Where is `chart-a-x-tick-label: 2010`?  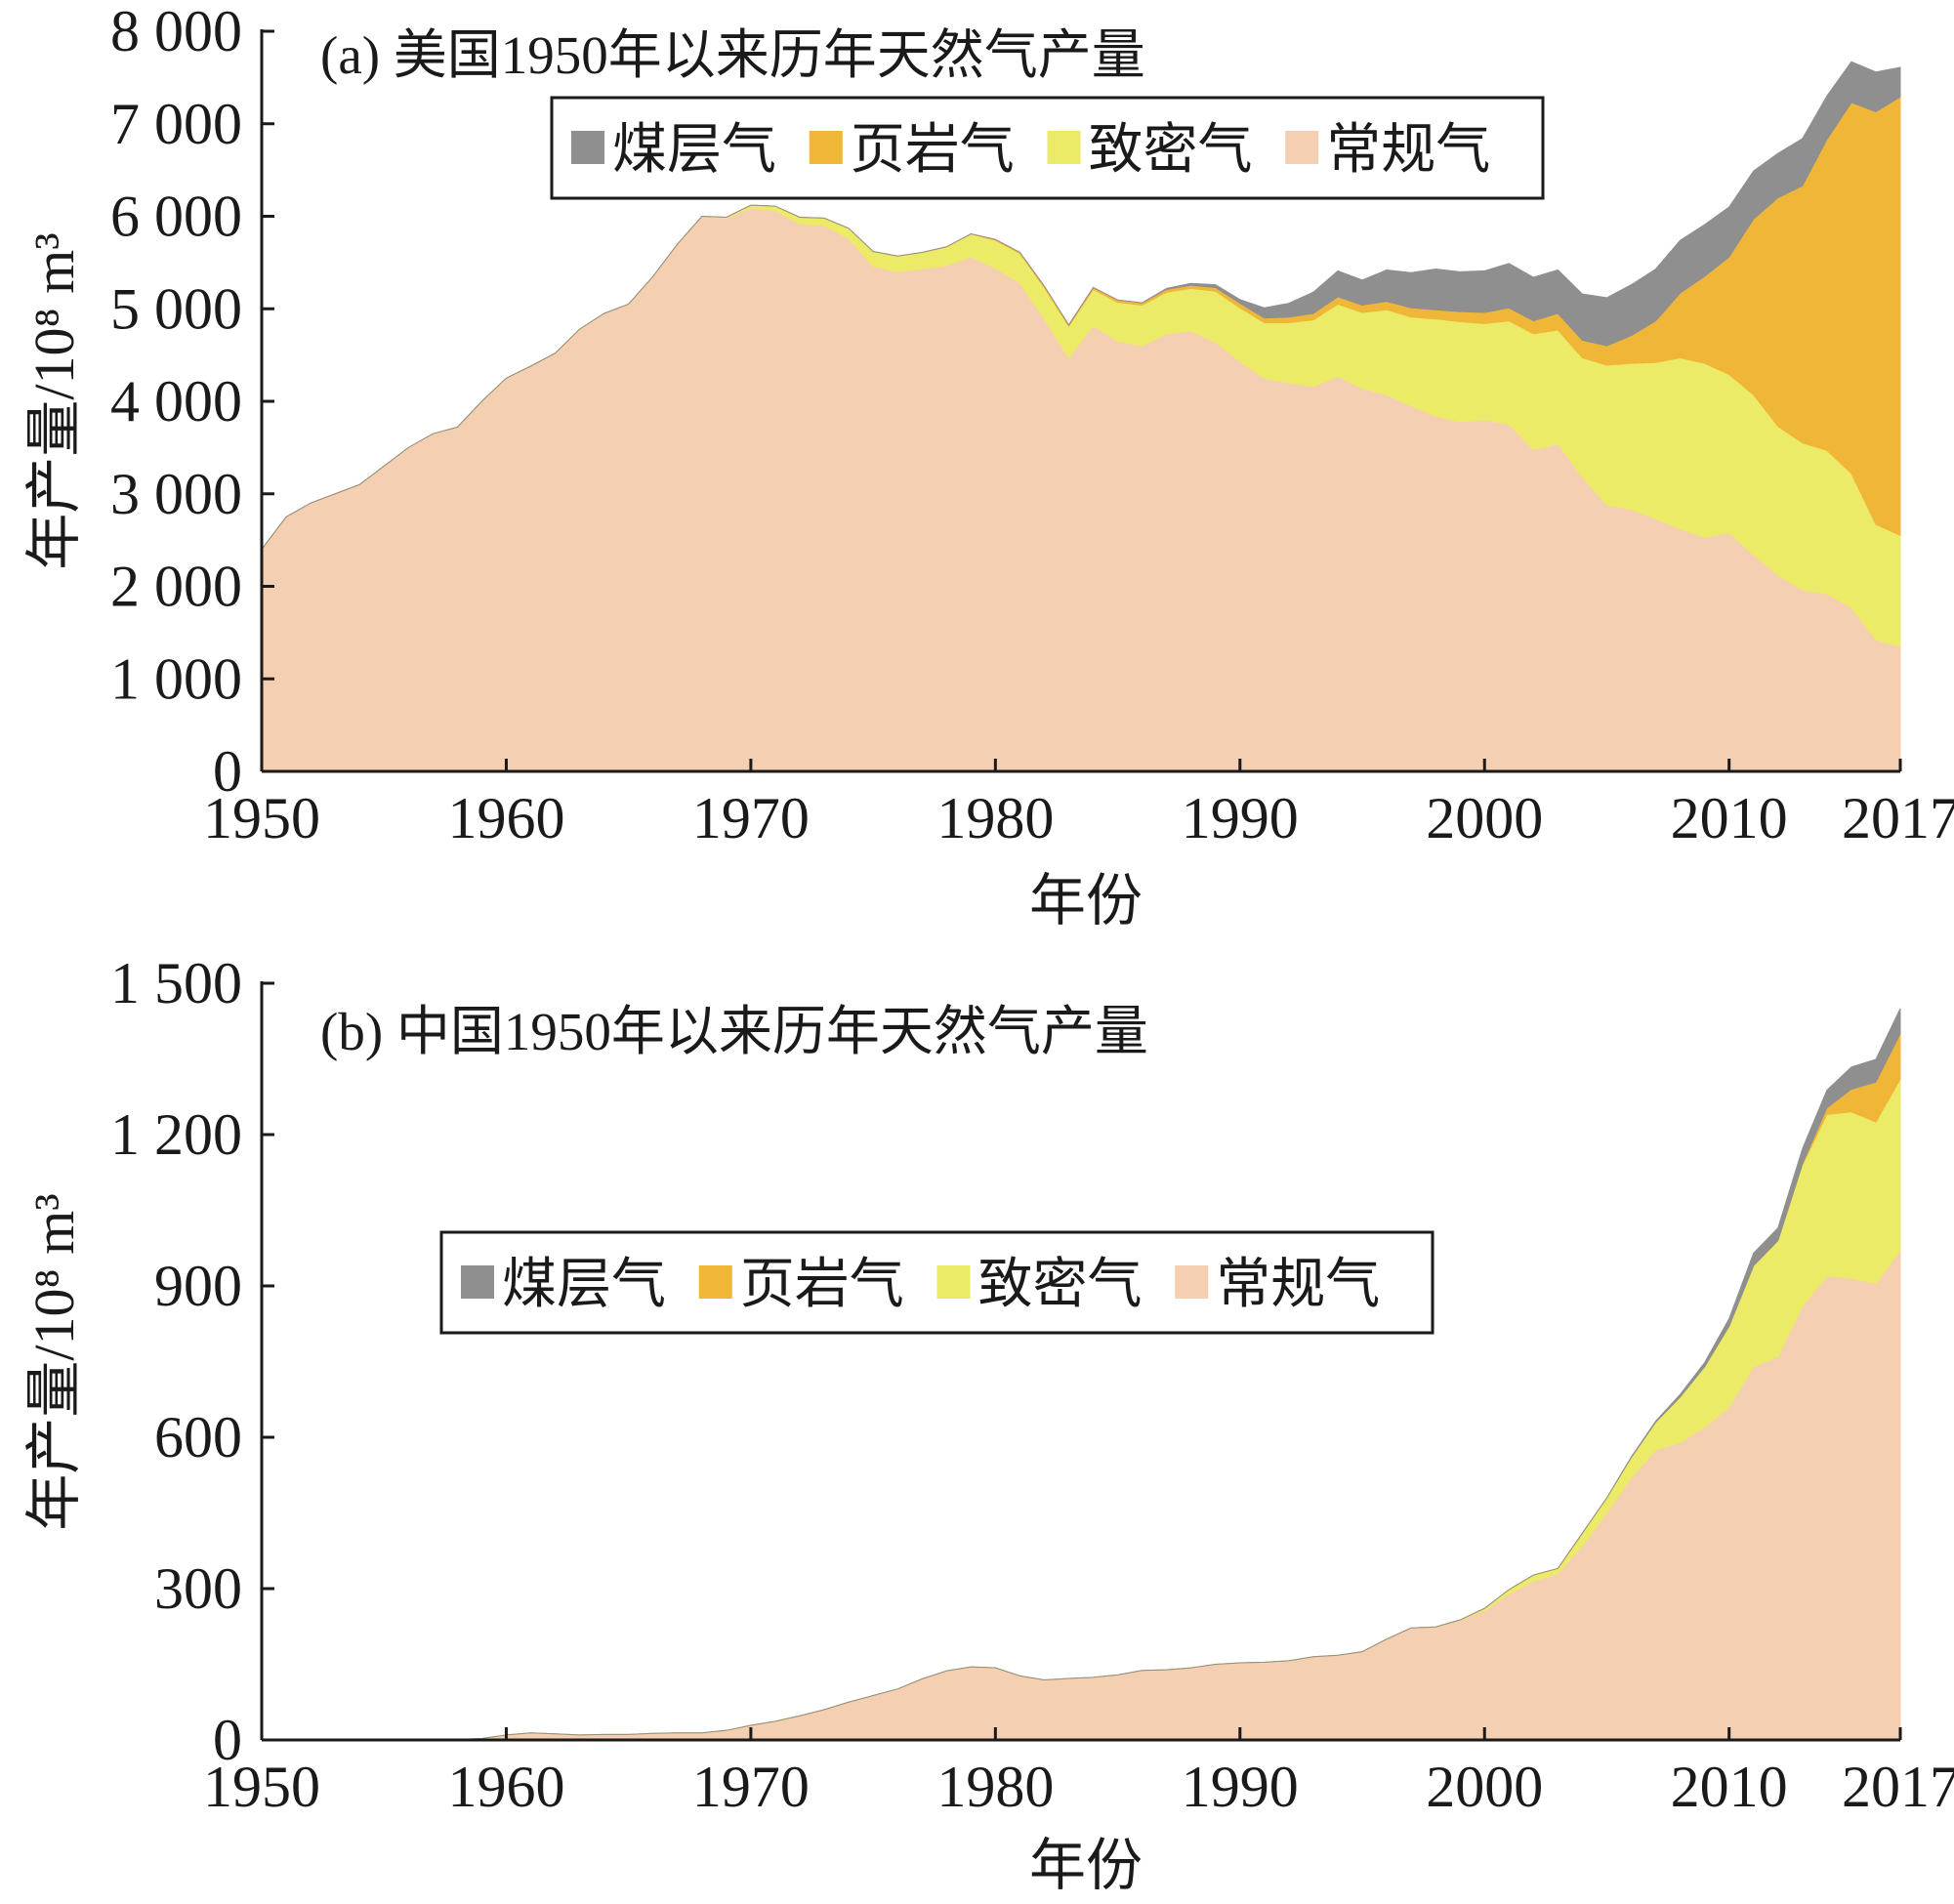 chart-a-x-tick-label: 2010 is located at coordinates (1729, 818).